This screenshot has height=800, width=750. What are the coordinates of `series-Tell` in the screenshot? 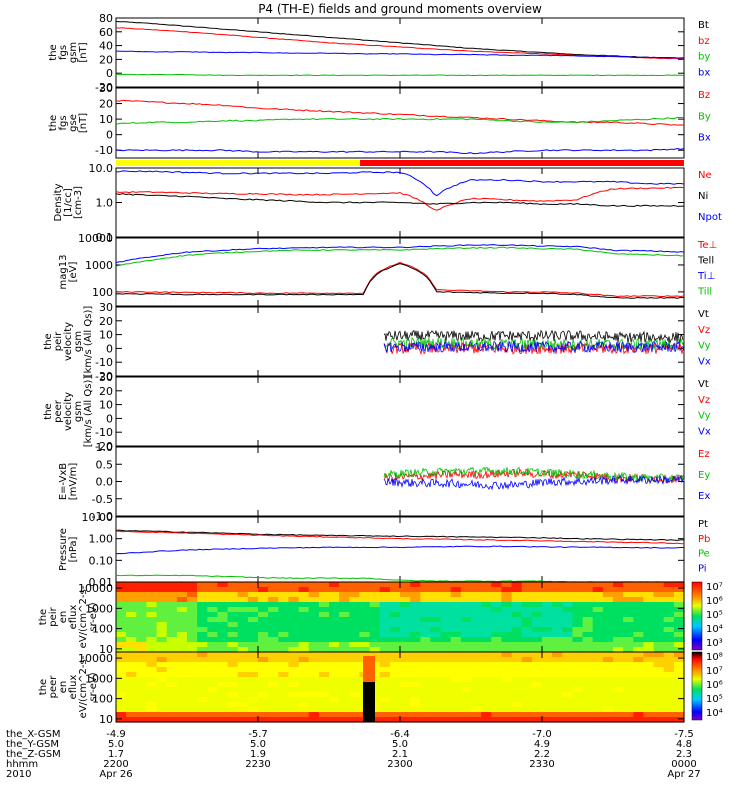 It's located at (400, 281).